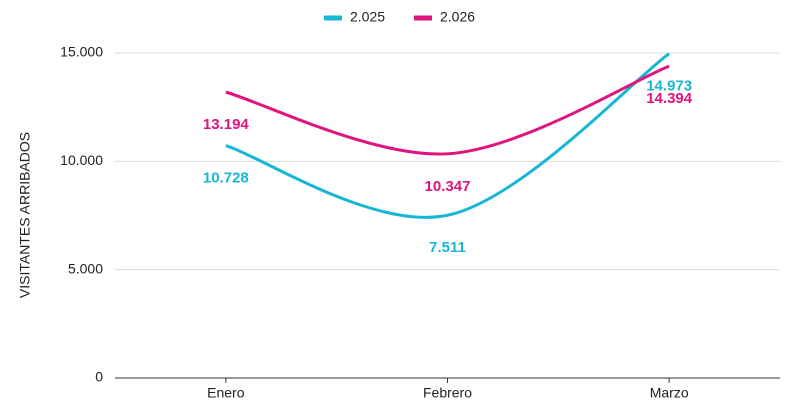 This screenshot has height=403, width=796. What do you see at coordinates (669, 98) in the screenshot?
I see `data-label: 14.394` at bounding box center [669, 98].